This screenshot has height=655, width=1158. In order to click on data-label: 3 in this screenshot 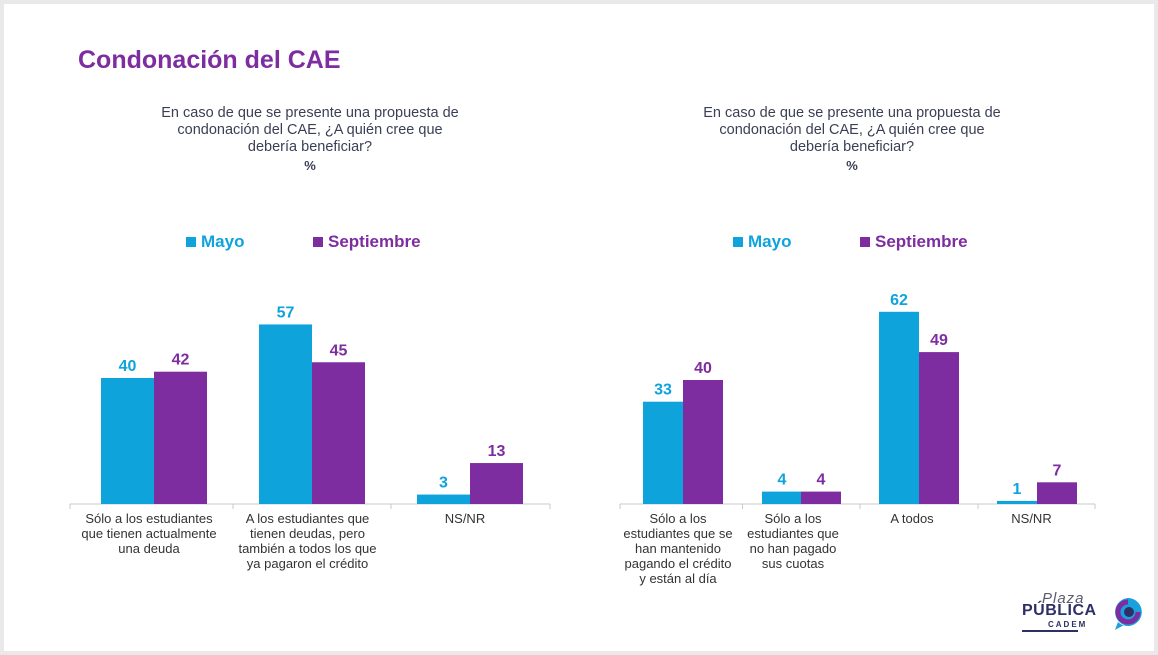, I will do `click(443, 483)`.